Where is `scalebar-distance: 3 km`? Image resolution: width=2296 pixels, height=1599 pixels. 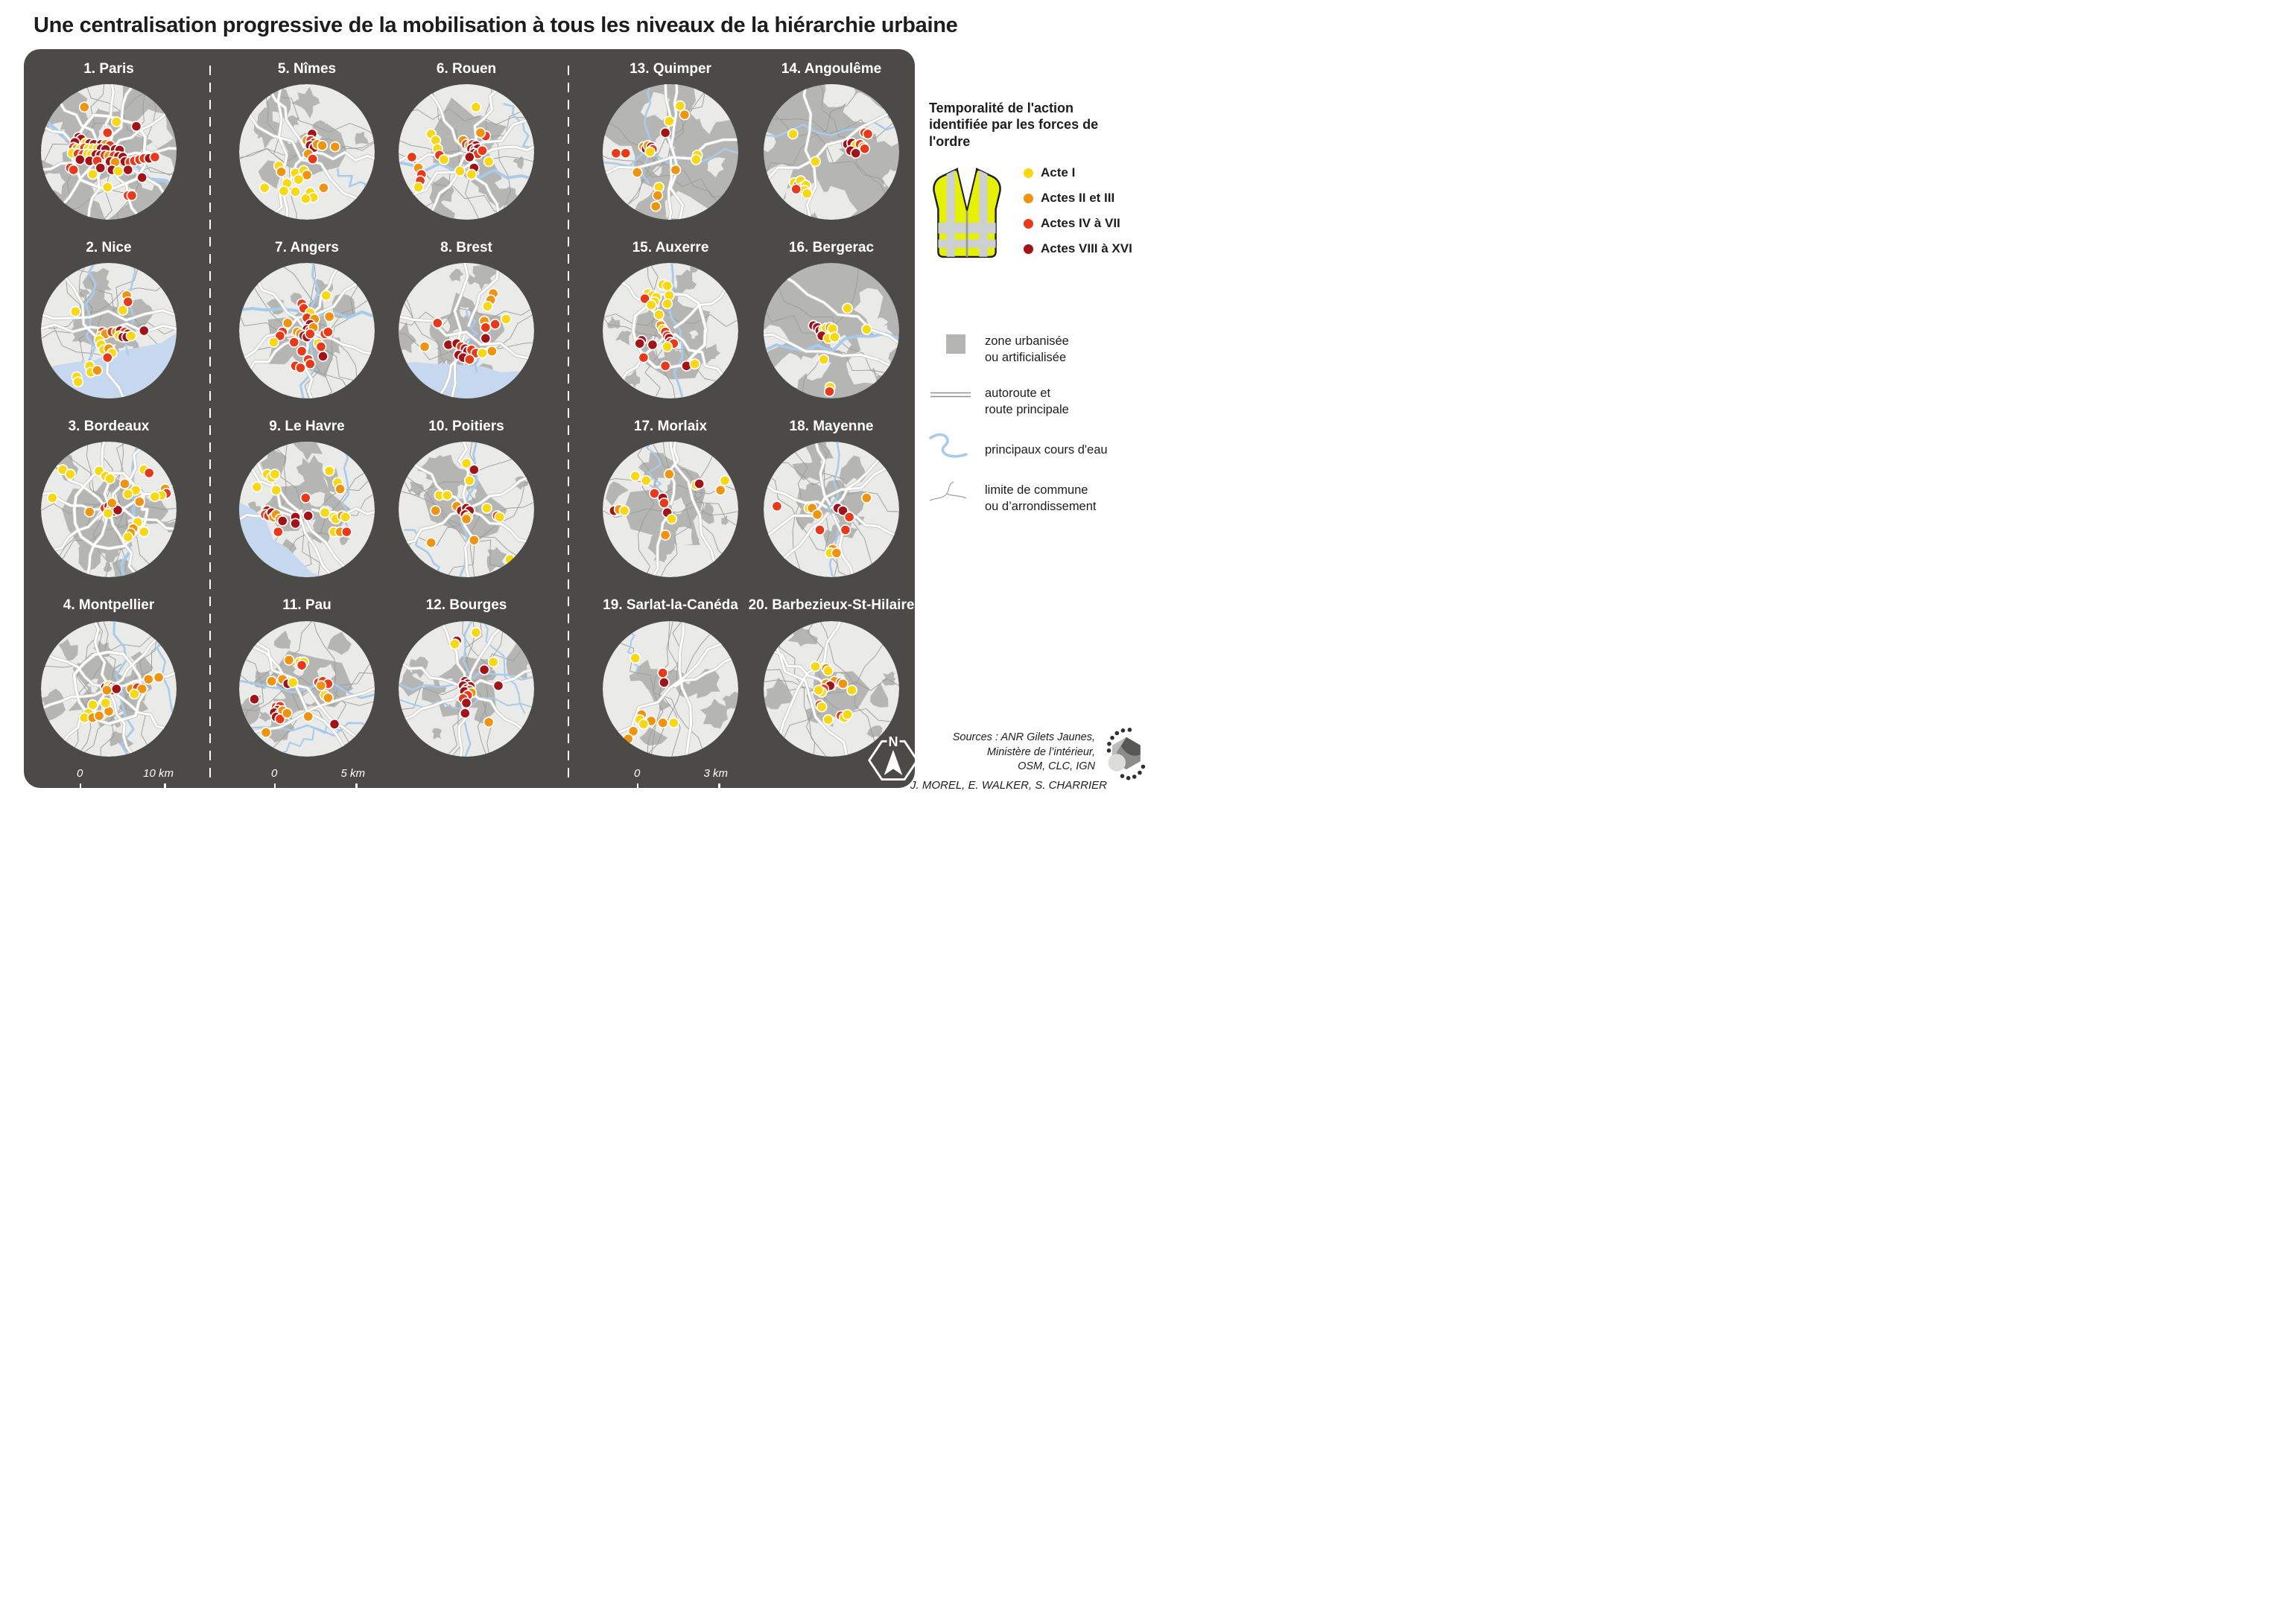 scalebar-distance: 3 km is located at coordinates (715, 773).